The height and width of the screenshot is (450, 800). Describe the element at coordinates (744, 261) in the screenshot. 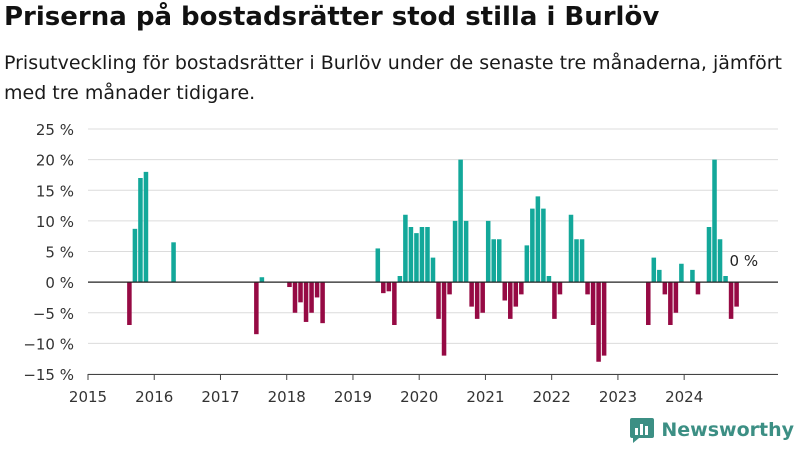

I see `annotation-label: 0 %` at that location.